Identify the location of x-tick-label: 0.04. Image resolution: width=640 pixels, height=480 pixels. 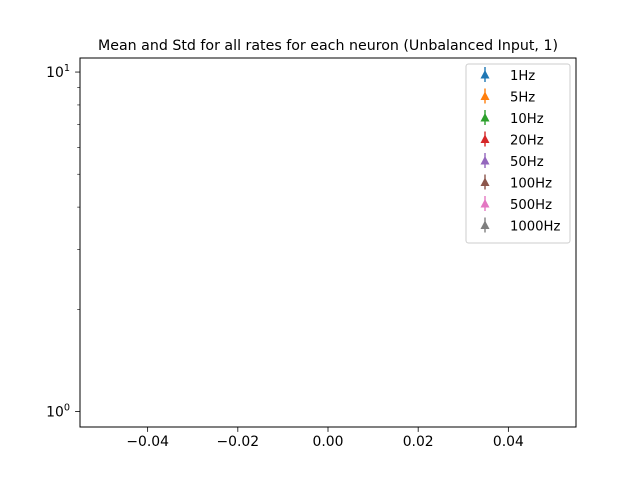
(508, 442).